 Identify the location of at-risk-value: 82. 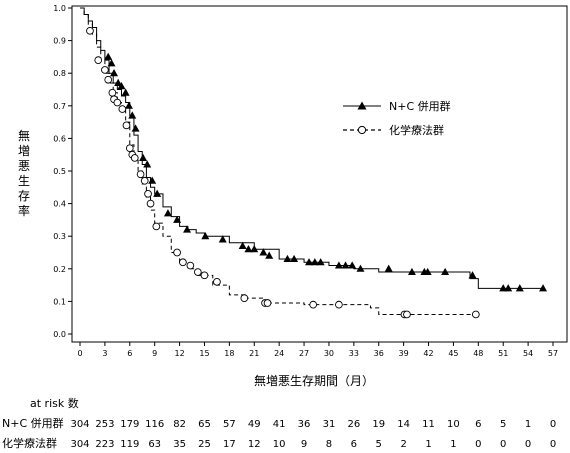
(179, 424).